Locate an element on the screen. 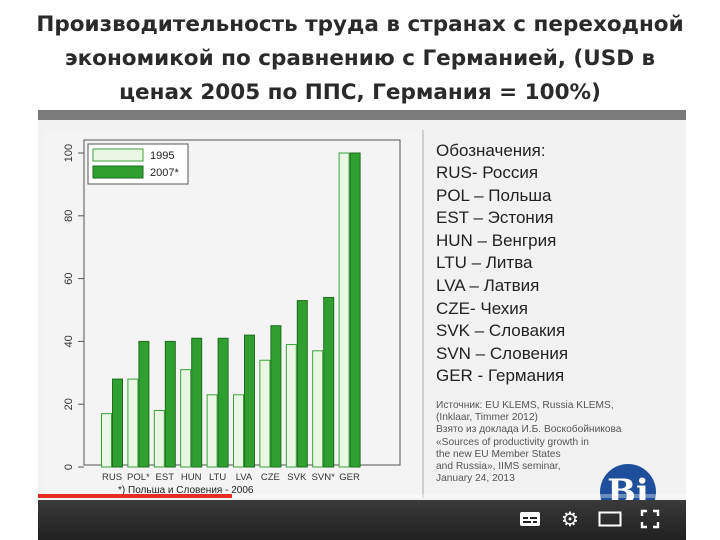 Image resolution: width=720 pixels, height=540 pixels. bar-2007*-POL* is located at coordinates (144, 404).